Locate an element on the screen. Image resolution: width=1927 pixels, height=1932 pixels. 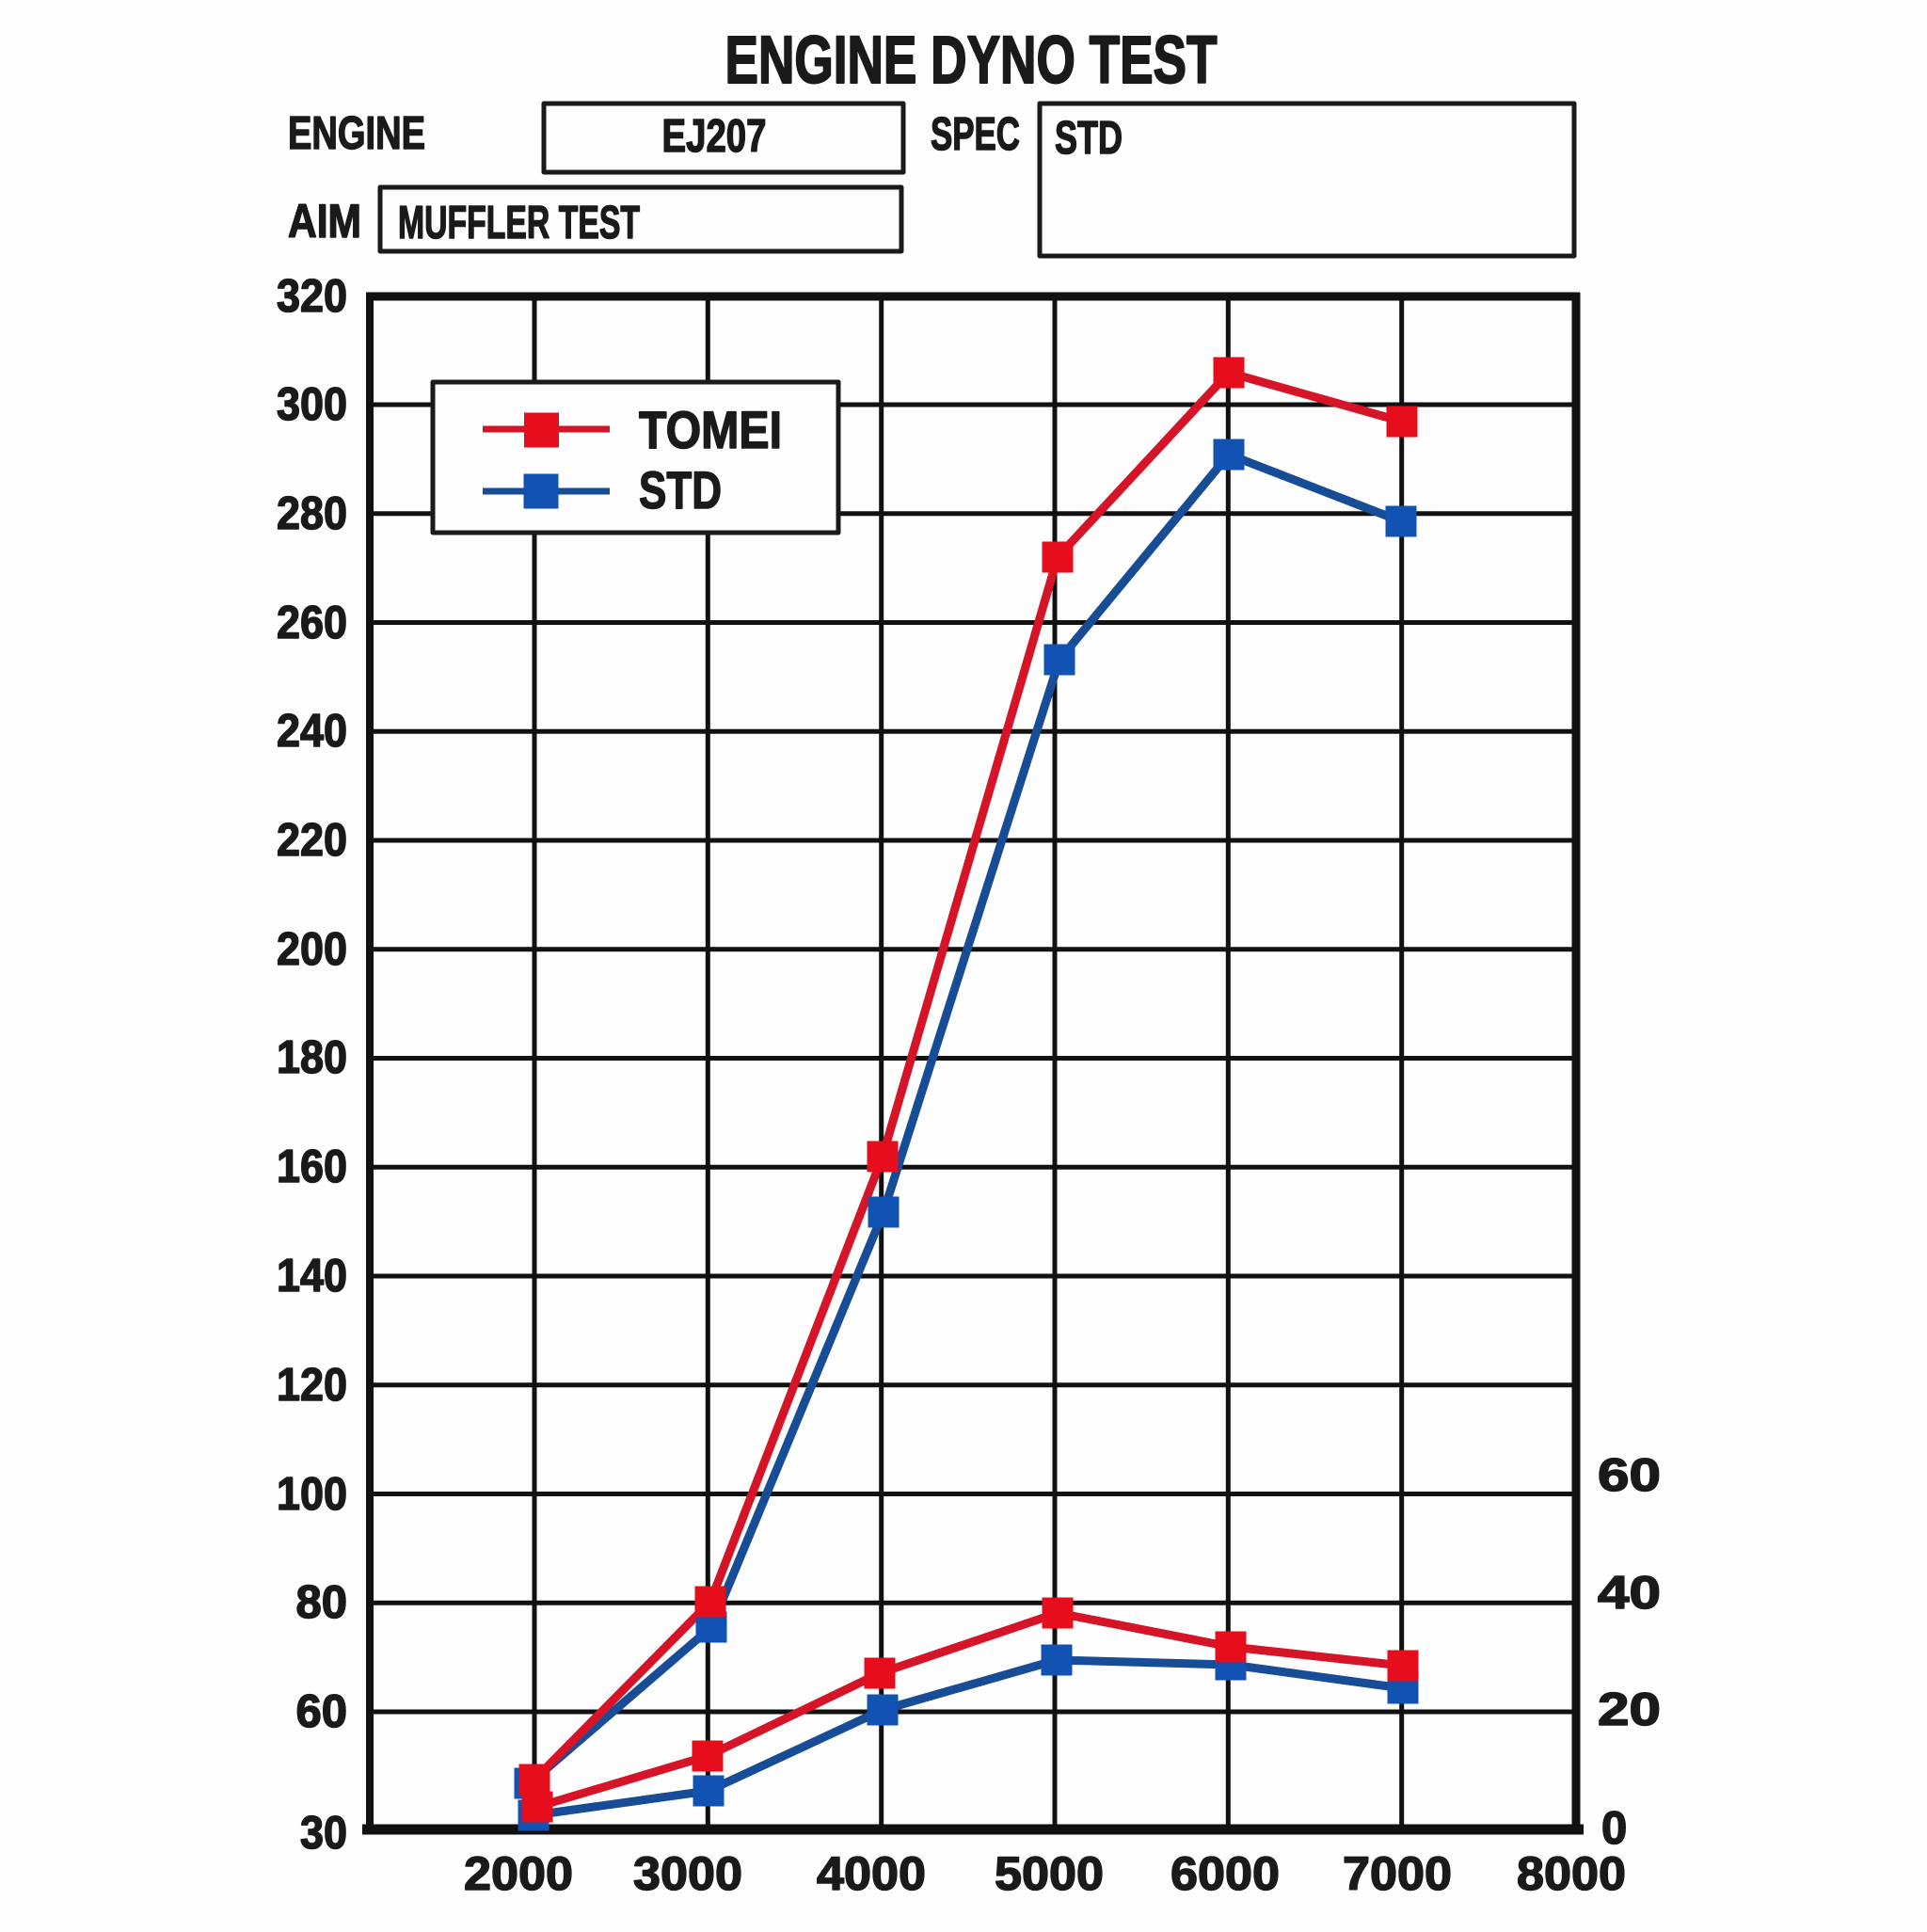
svg-text: 300 is located at coordinates (312, 404).